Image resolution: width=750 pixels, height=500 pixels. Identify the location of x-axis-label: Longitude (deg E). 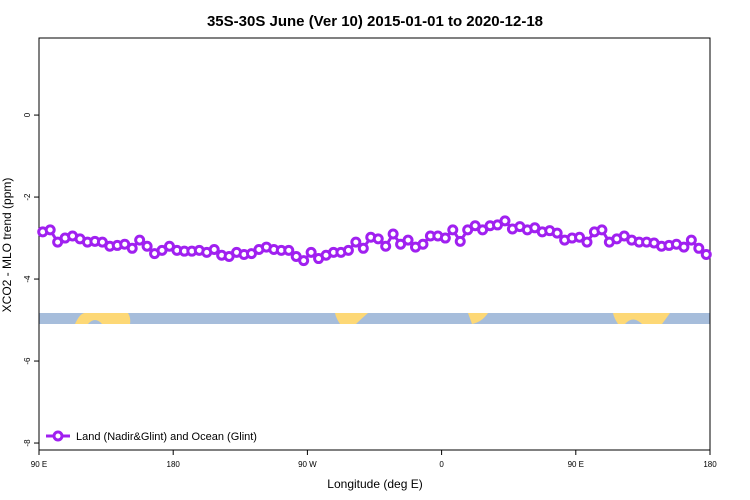
(374, 484).